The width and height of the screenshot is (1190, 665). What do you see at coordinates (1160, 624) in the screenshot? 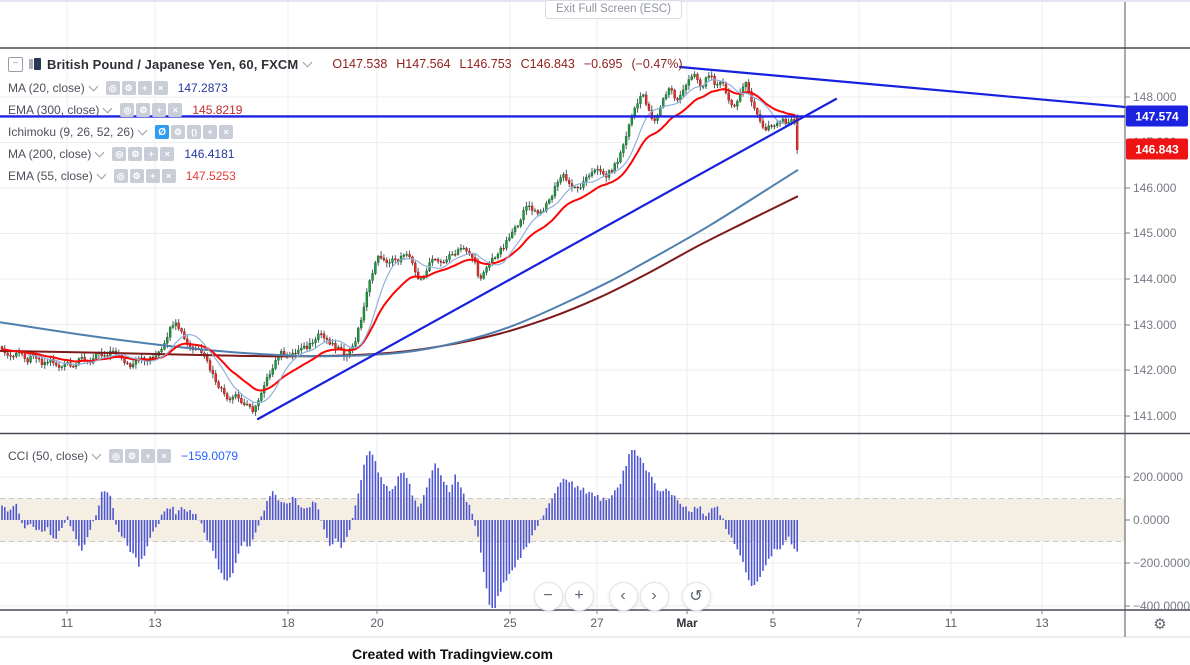
I see `time-axis-settings-gear-icon: ⚙` at bounding box center [1160, 624].